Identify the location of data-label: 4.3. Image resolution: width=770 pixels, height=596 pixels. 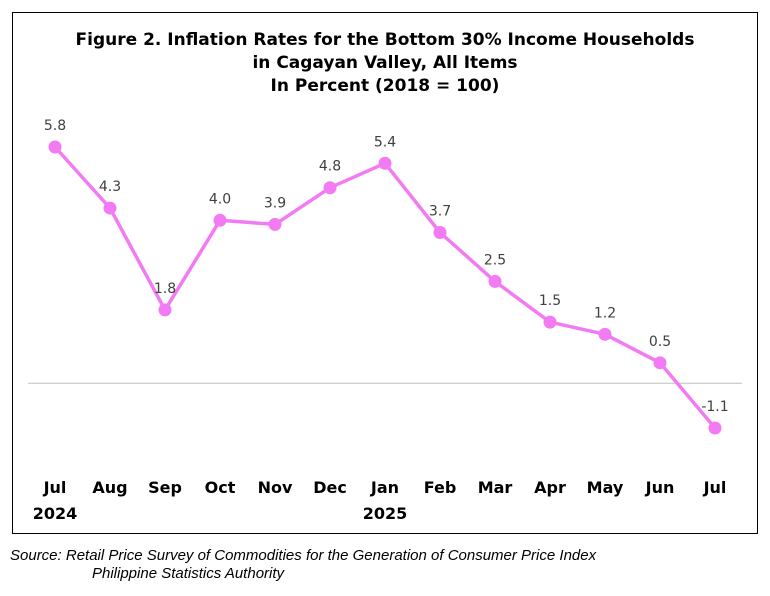
(110, 187).